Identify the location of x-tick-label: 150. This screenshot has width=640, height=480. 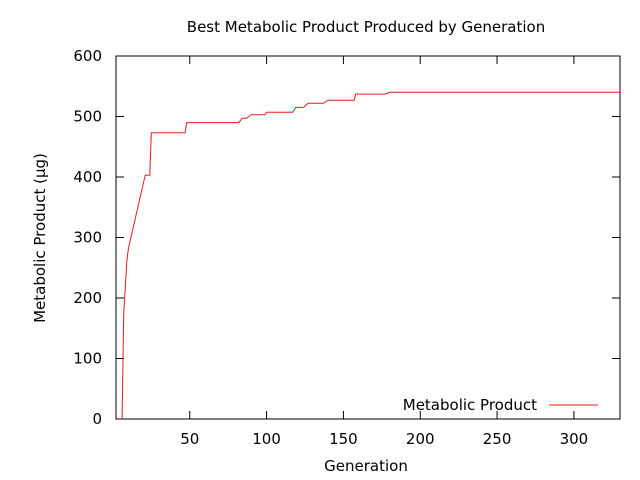
(343, 439).